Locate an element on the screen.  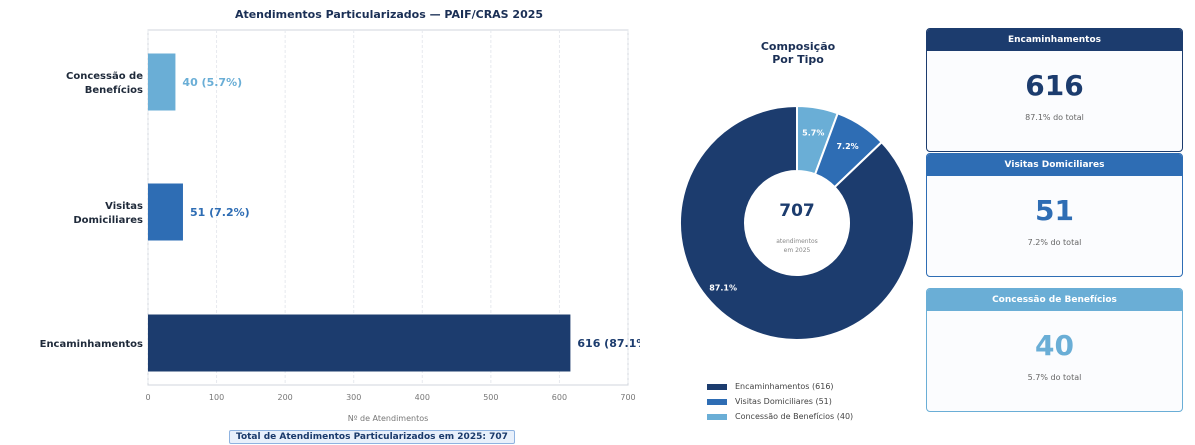
card-caption: 87.1% do total is located at coordinates (1054, 117).